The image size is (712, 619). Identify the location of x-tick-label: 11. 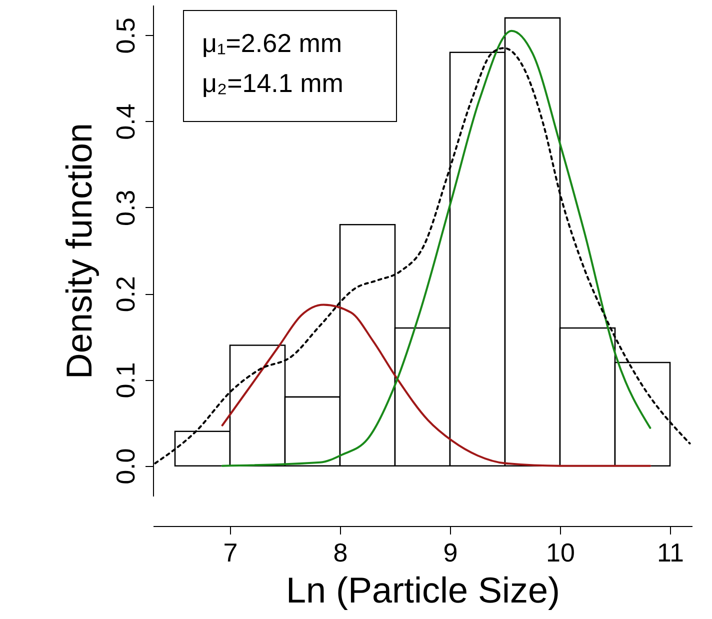
(670, 553).